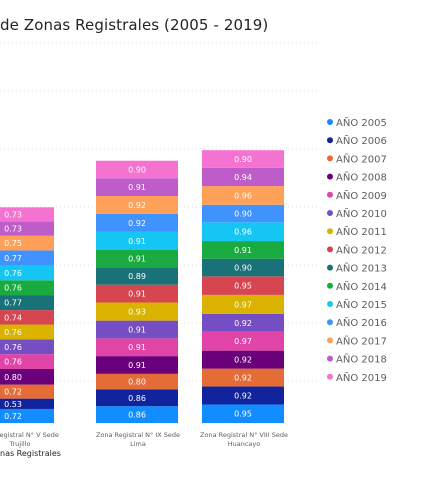  Describe the element at coordinates (361, 177) in the screenshot. I see `legend-item: AÑO 2008` at that location.